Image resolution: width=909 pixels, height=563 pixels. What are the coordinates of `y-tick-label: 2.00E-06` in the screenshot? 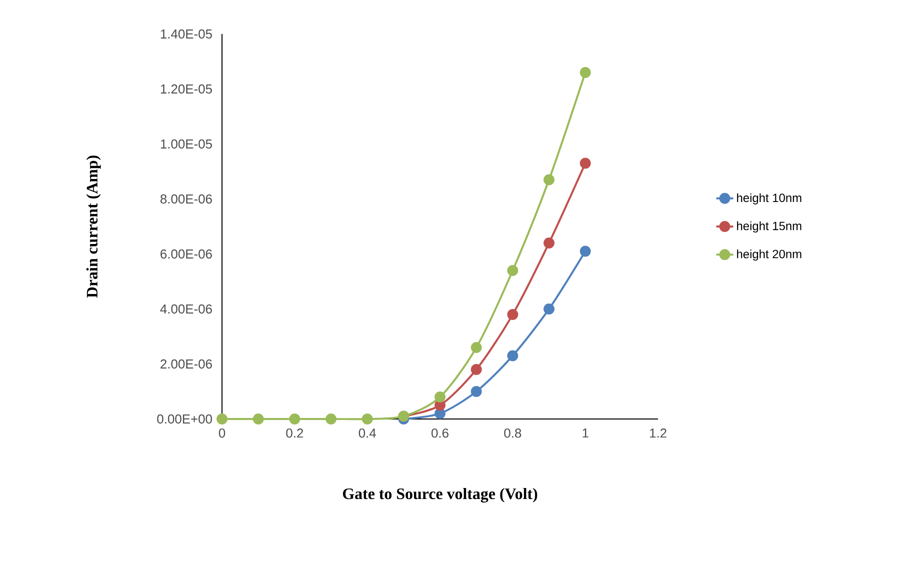 It's located at (186, 364).